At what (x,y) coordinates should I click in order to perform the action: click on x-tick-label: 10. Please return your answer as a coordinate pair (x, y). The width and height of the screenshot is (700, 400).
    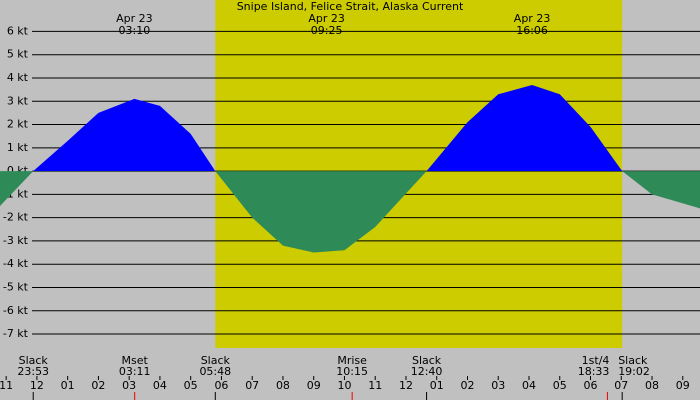
    Looking at the image, I should click on (344, 385).